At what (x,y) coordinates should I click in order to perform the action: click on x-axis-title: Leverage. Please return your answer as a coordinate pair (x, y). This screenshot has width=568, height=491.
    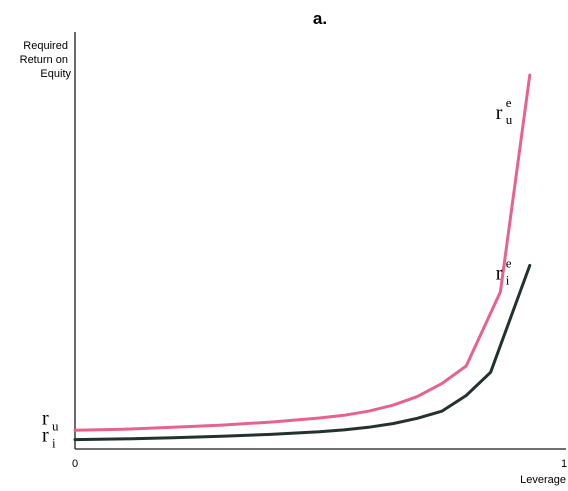
    Looking at the image, I should click on (543, 480).